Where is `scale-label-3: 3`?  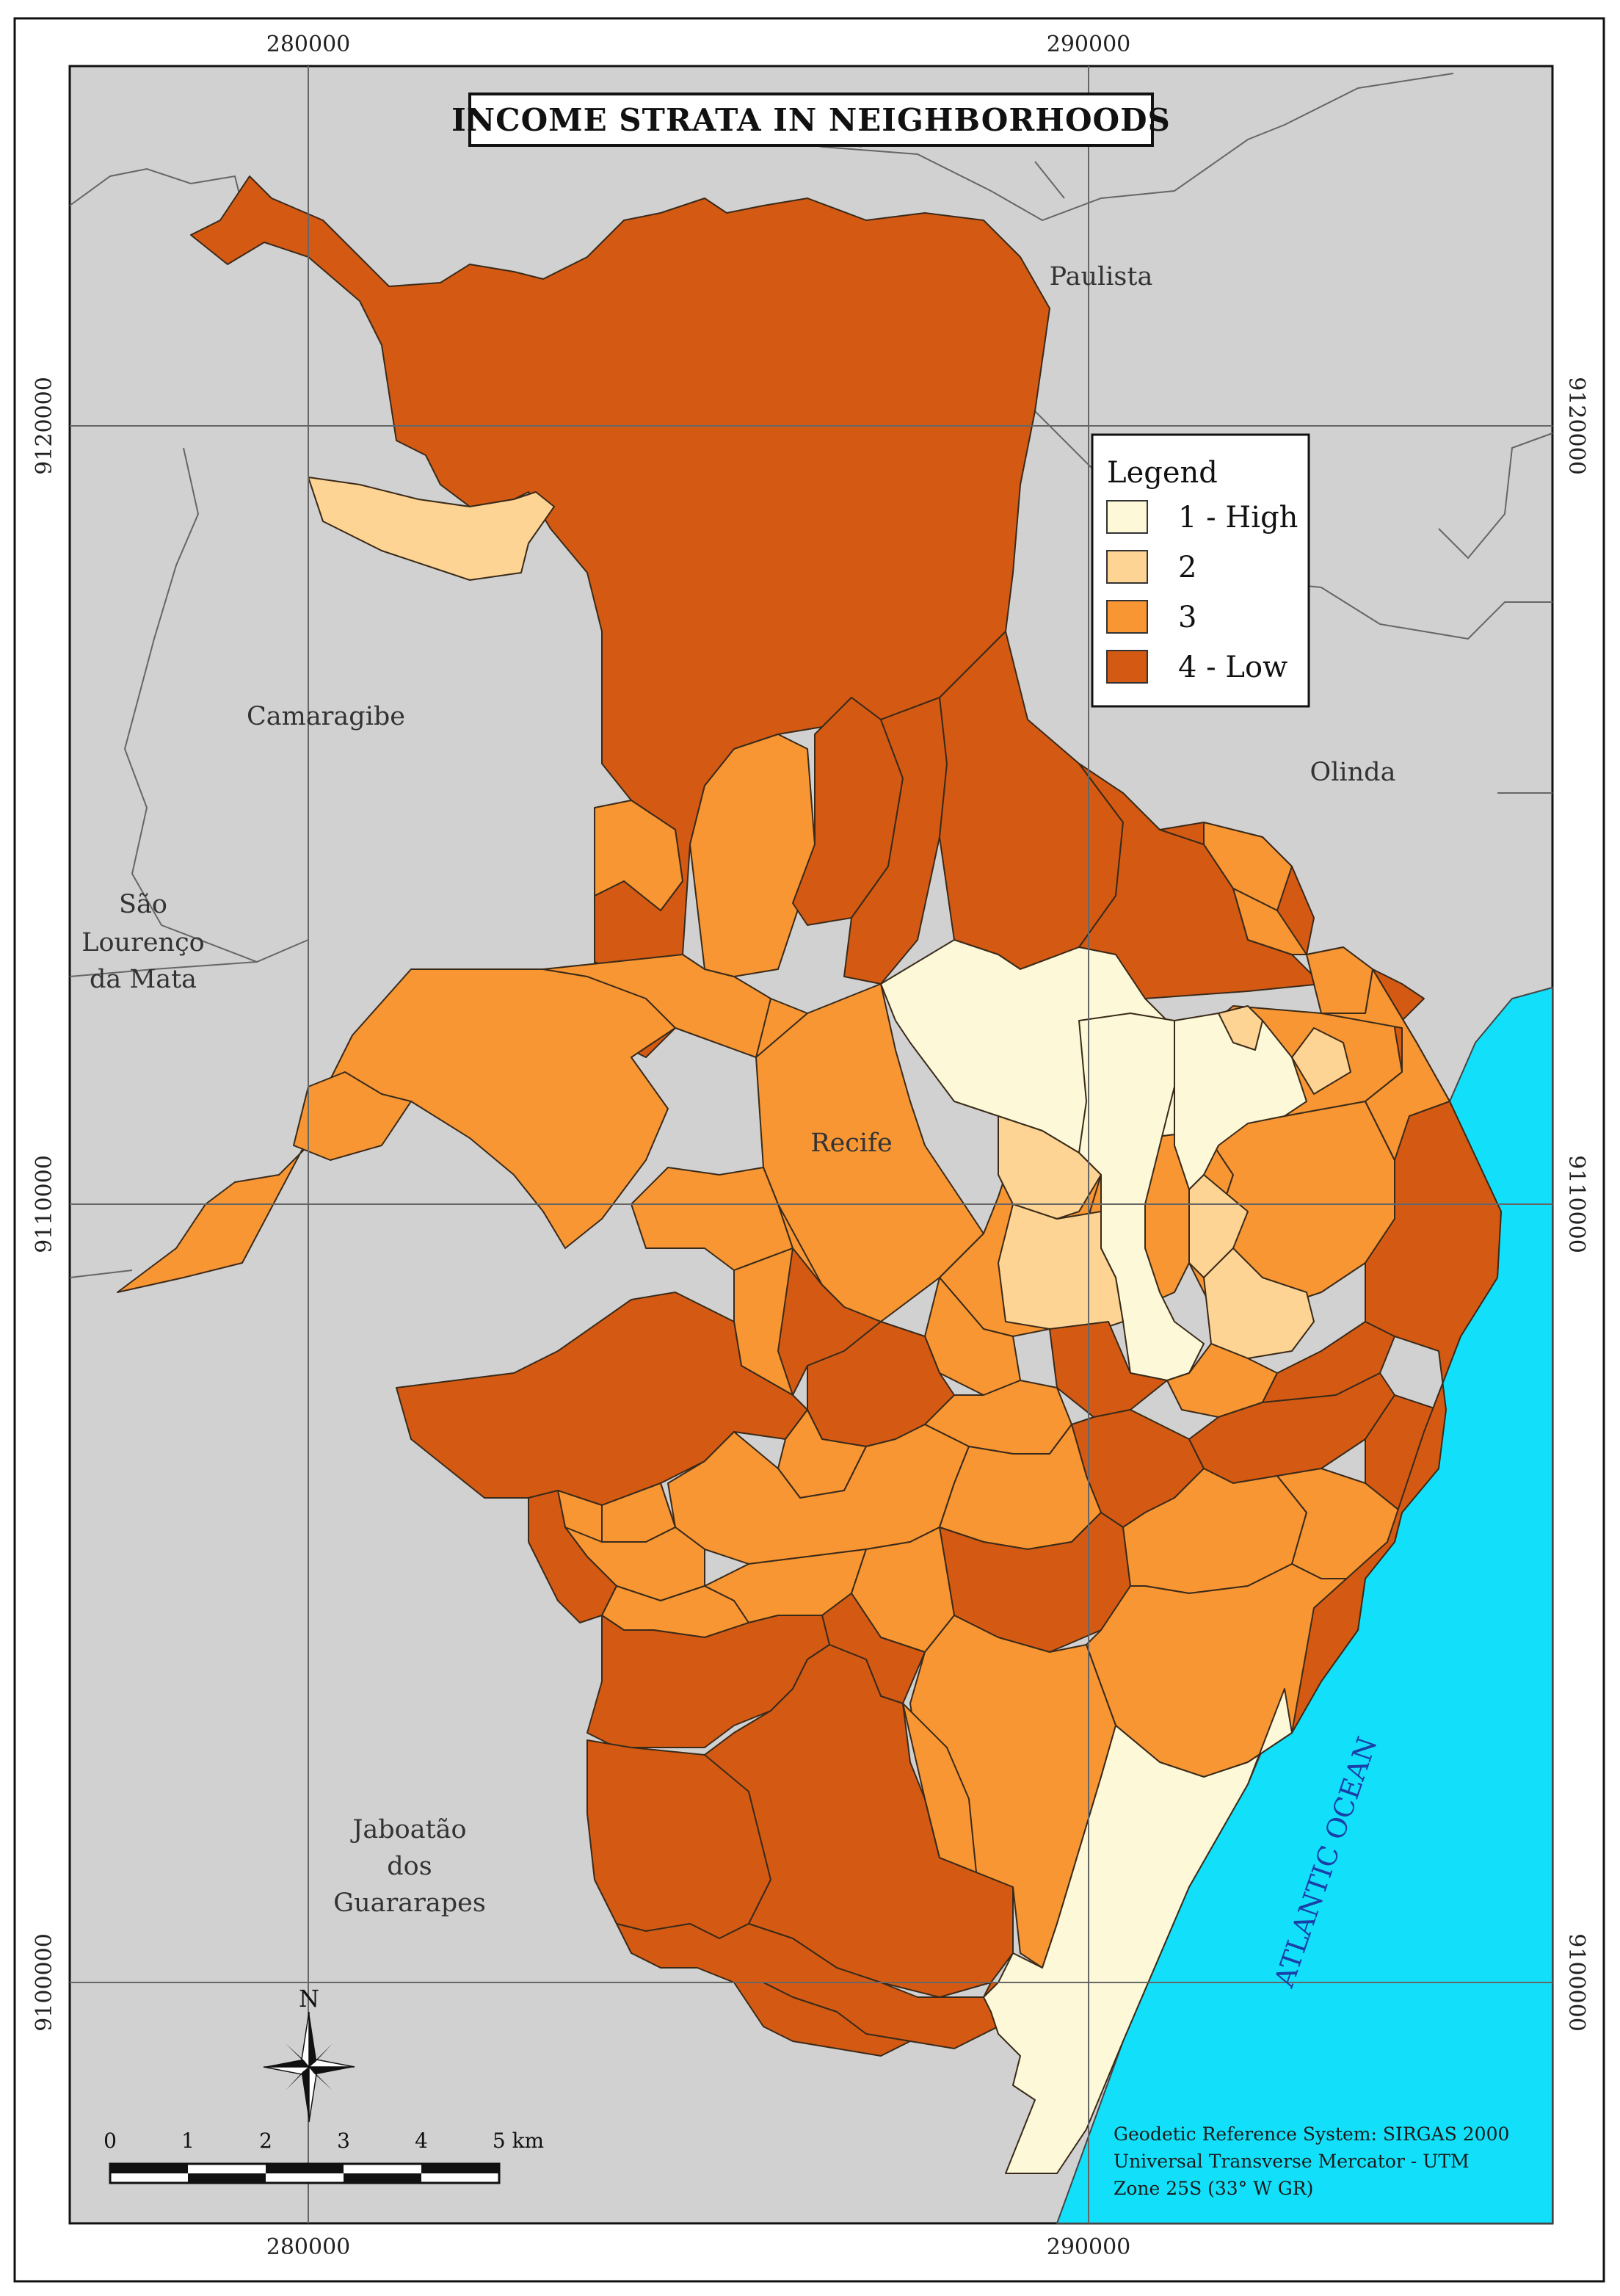 scale-label-3: 3 is located at coordinates (343, 2141).